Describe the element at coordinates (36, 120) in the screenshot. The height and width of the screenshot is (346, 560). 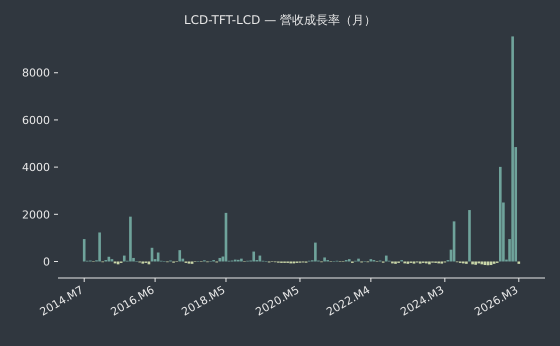
I see `y-tick-label: 6000` at that location.